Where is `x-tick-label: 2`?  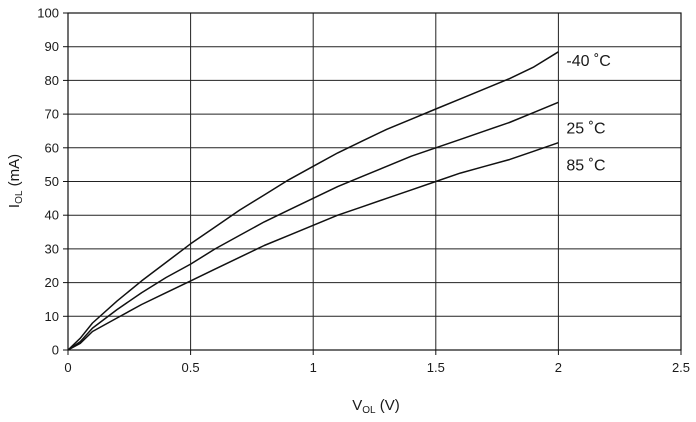
x-tick-label: 2 is located at coordinates (558, 367).